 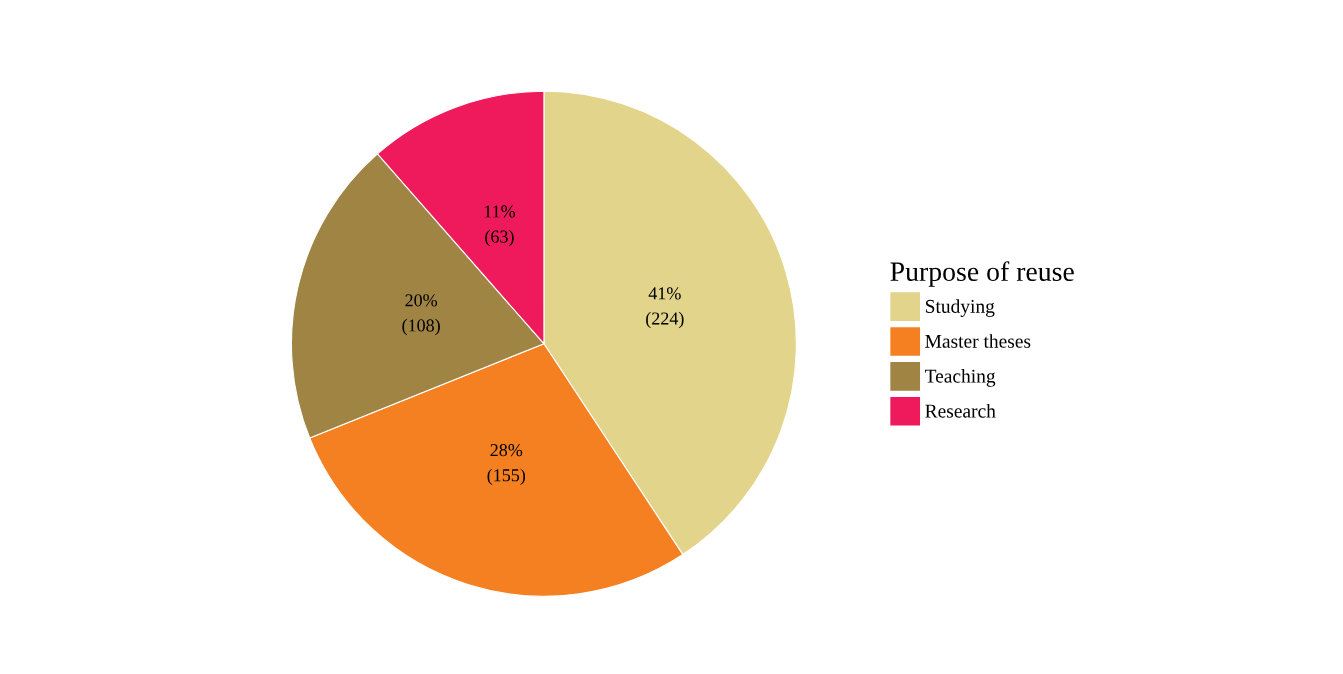 I want to click on legend-label: Master theses, so click(x=978, y=341).